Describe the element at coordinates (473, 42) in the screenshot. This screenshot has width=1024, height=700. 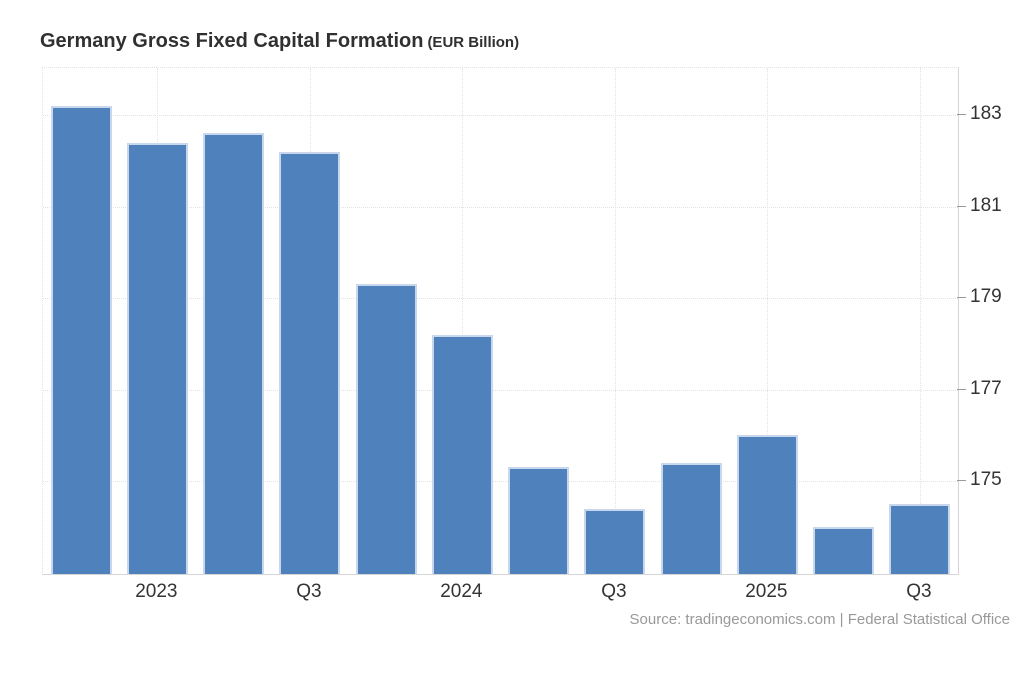
I see `chart-title-unit: (EUR Billion)` at that location.